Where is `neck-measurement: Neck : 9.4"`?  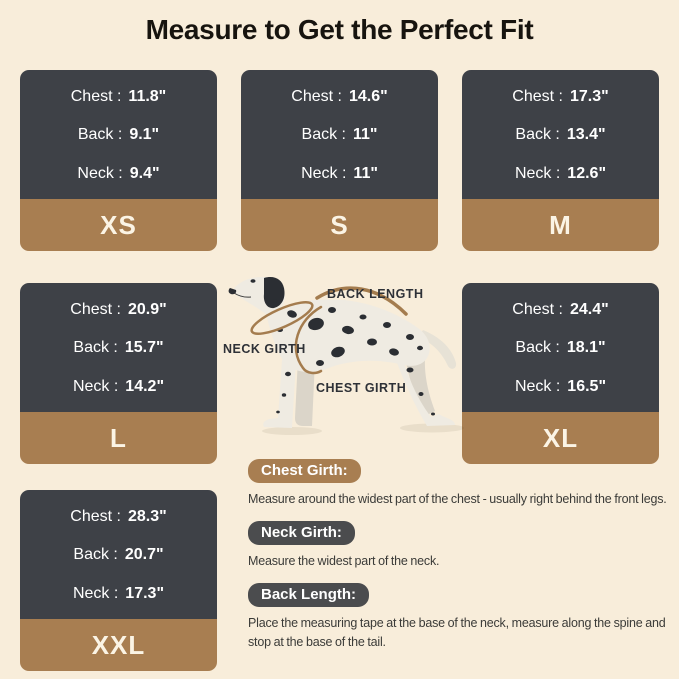
neck-measurement: Neck : 9.4" is located at coordinates (118, 174).